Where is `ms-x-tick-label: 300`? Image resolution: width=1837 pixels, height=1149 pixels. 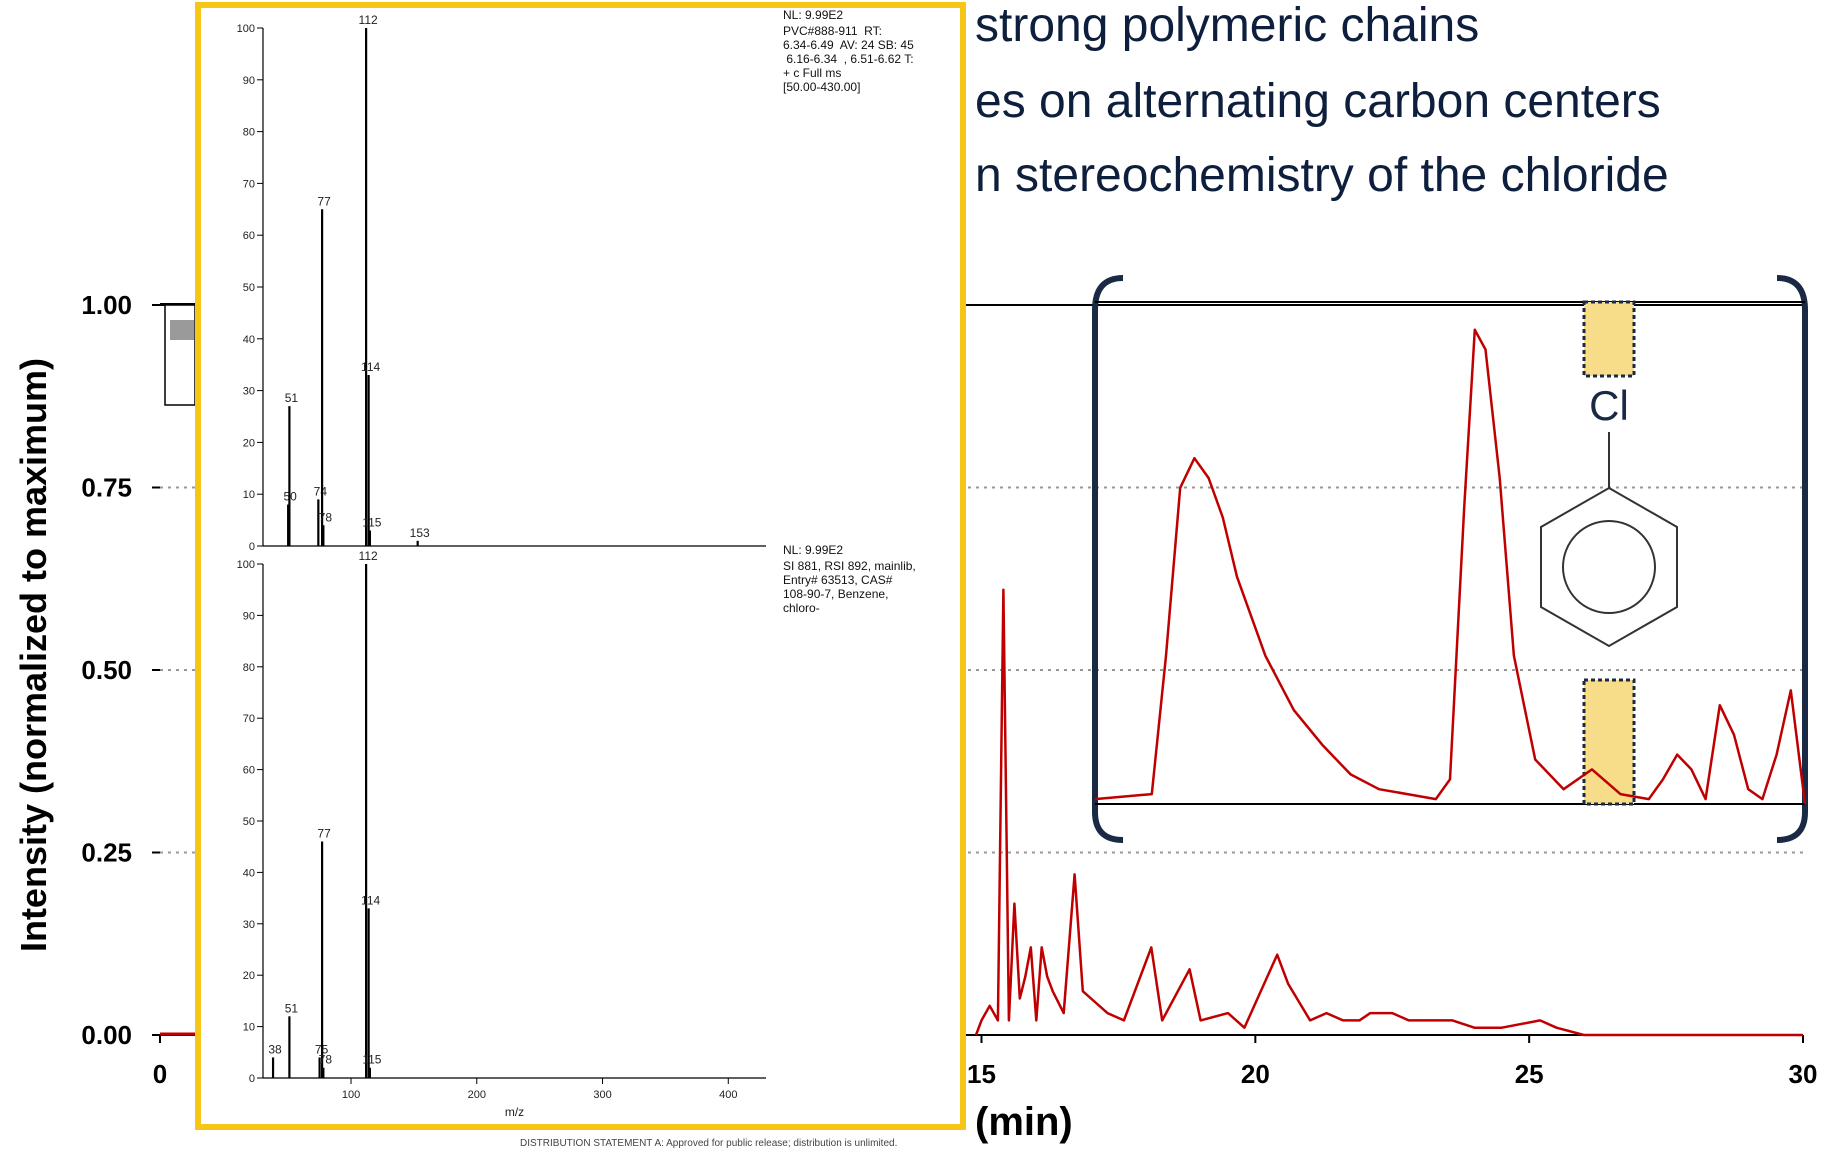 ms-x-tick-label: 300 is located at coordinates (602, 1095).